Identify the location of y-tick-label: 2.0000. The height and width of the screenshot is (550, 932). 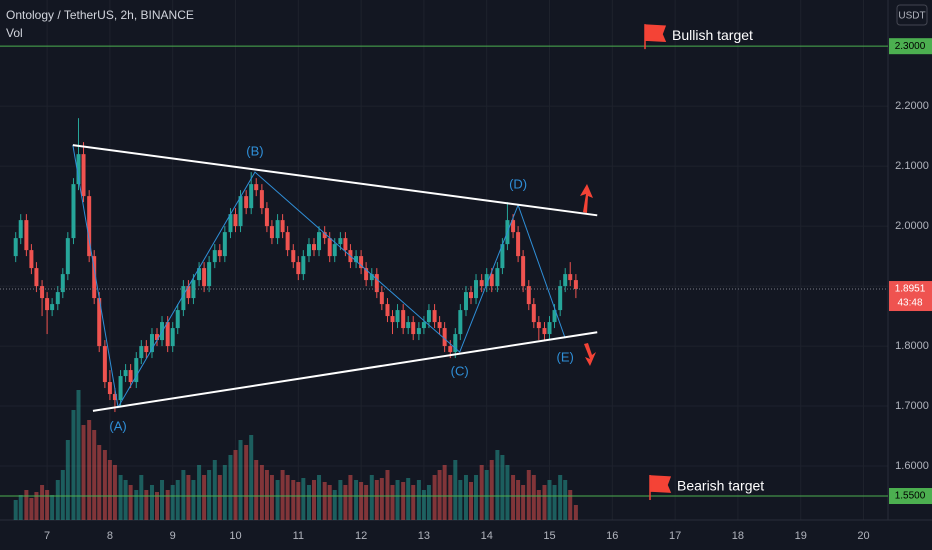
(912, 226).